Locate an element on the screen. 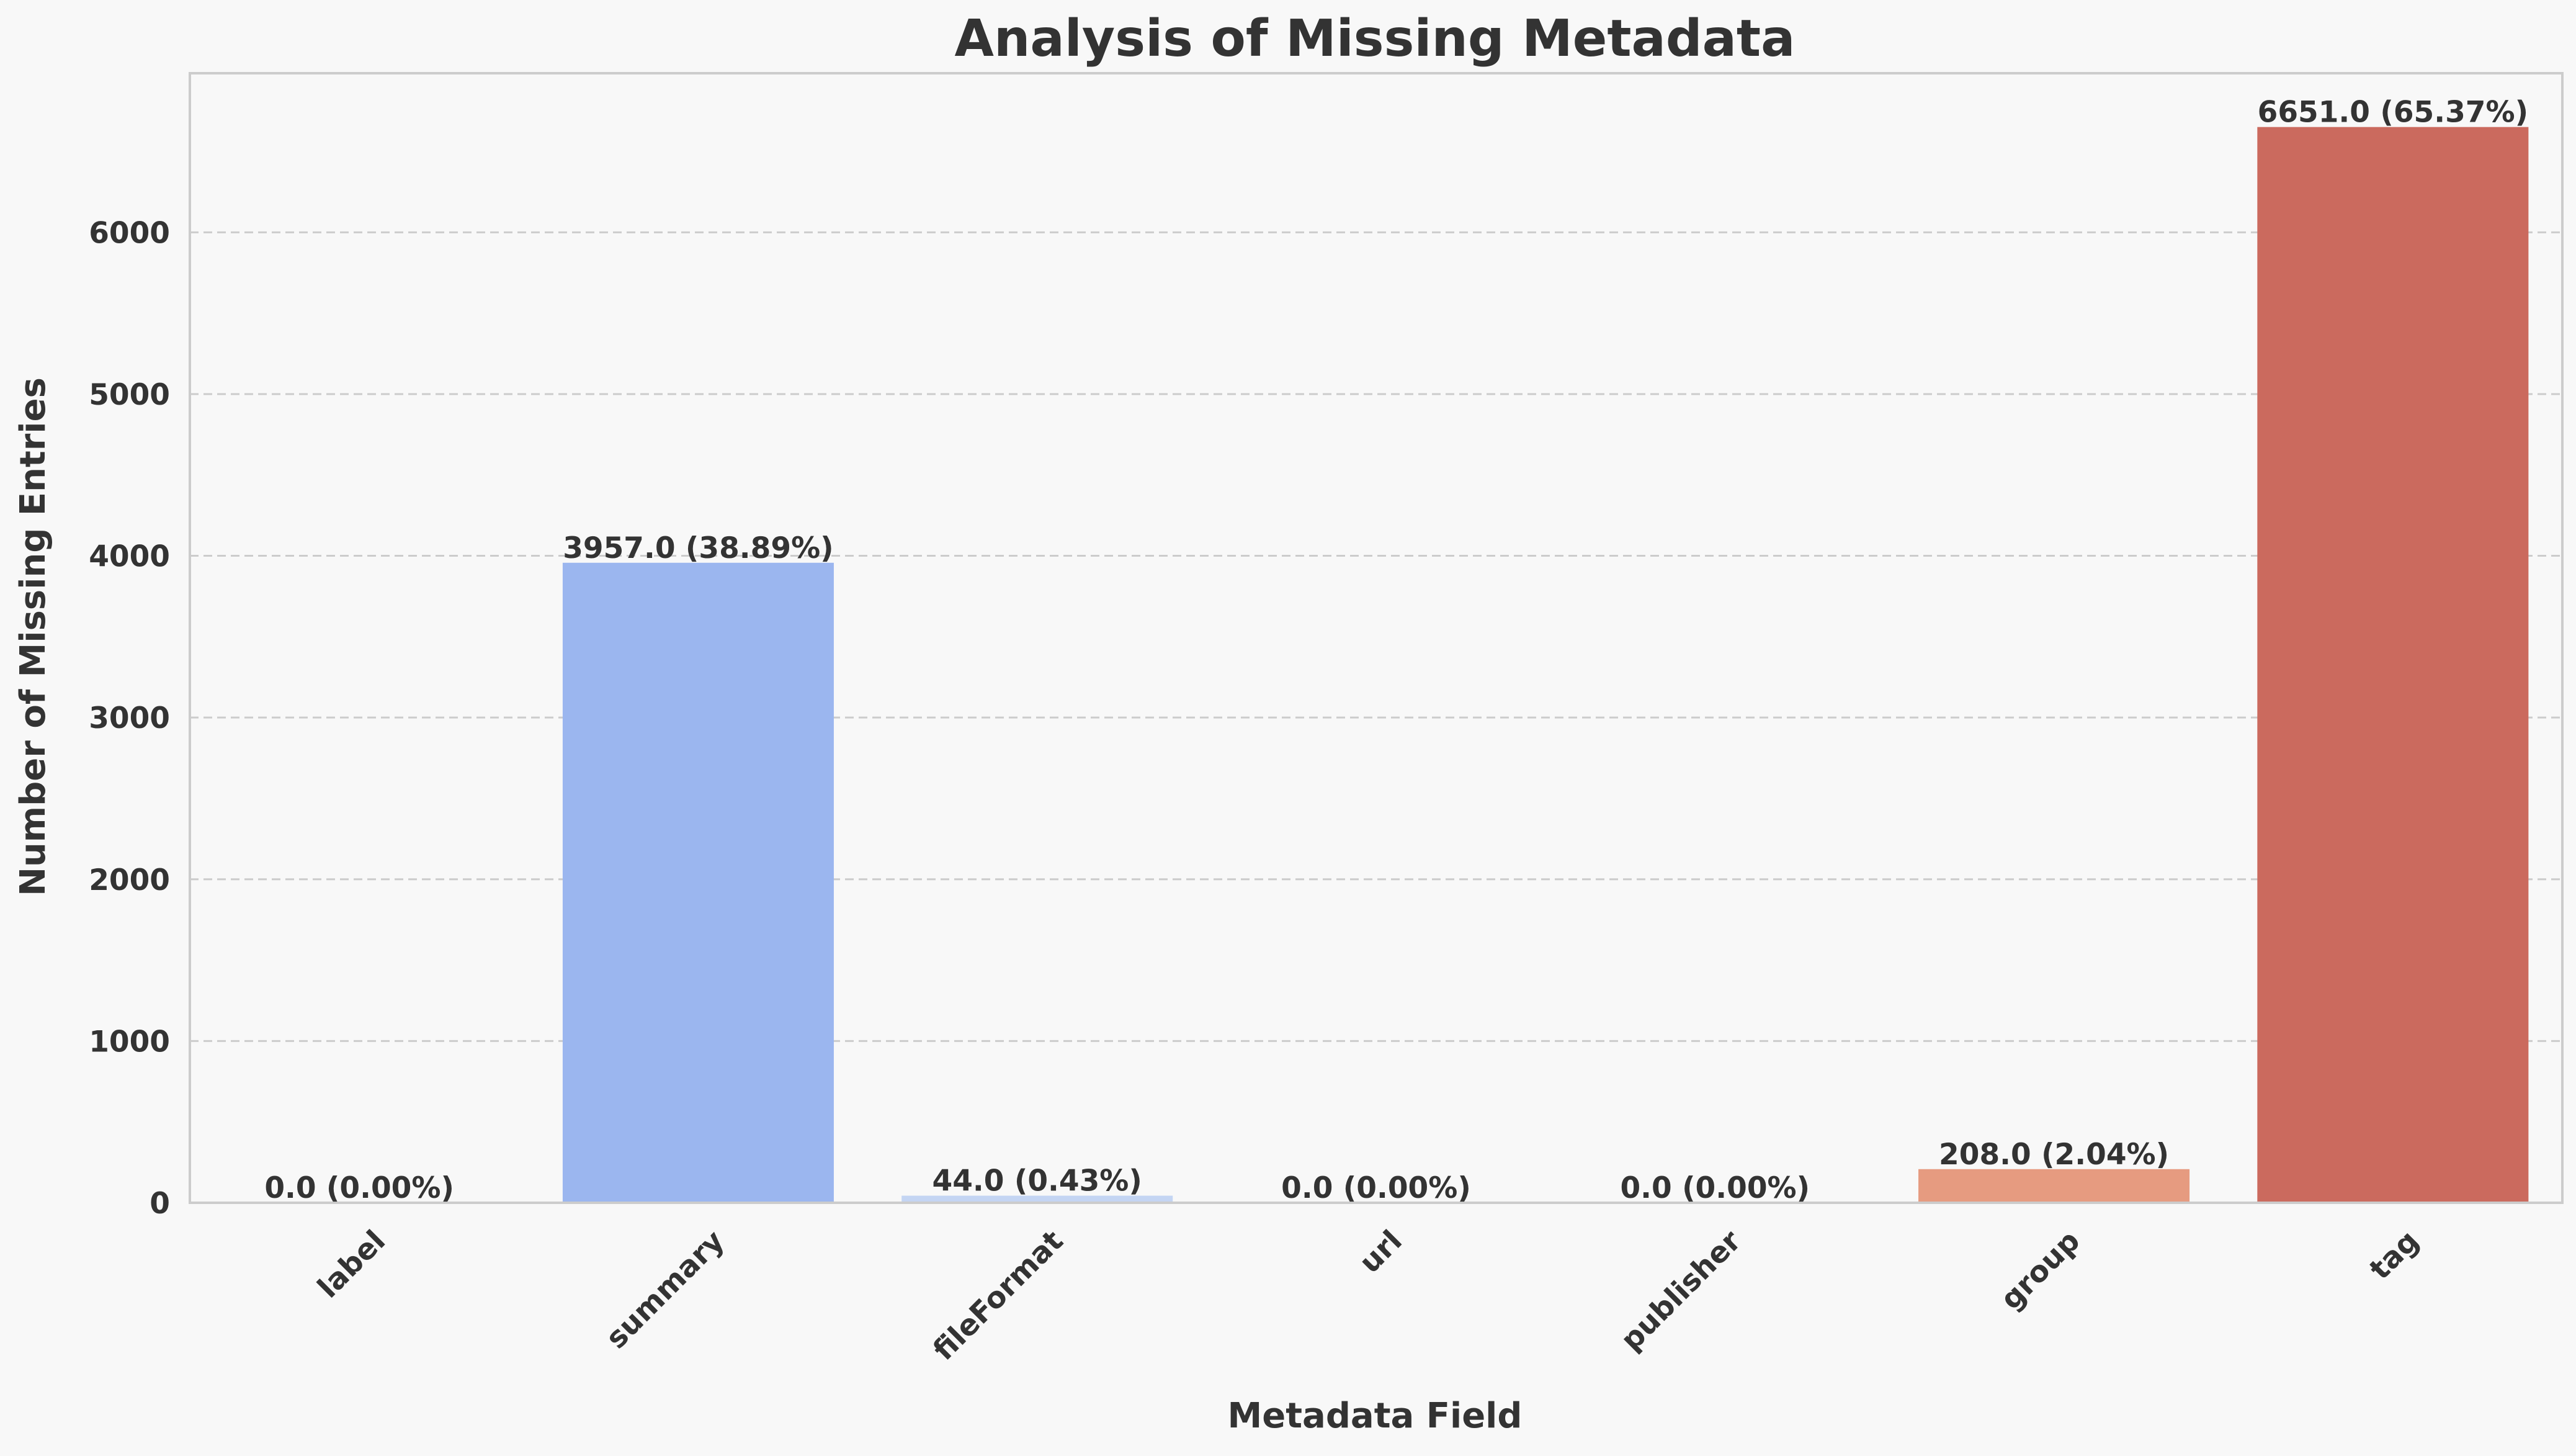 The height and width of the screenshot is (1456, 2576). y-tick-labels: 0 1000 2000 3000 4000 5000 6000 is located at coordinates (129, 718).